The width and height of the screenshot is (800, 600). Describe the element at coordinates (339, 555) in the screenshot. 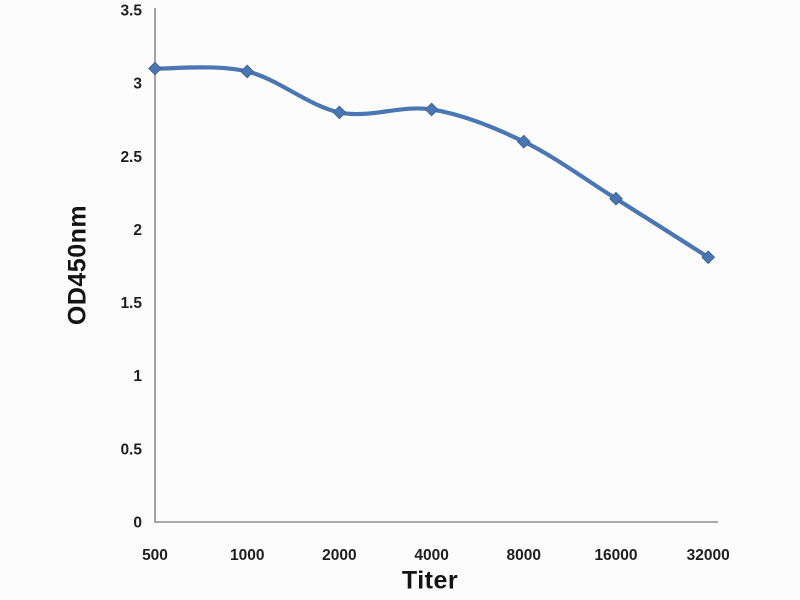

I see `x-tick-label: 2000` at that location.